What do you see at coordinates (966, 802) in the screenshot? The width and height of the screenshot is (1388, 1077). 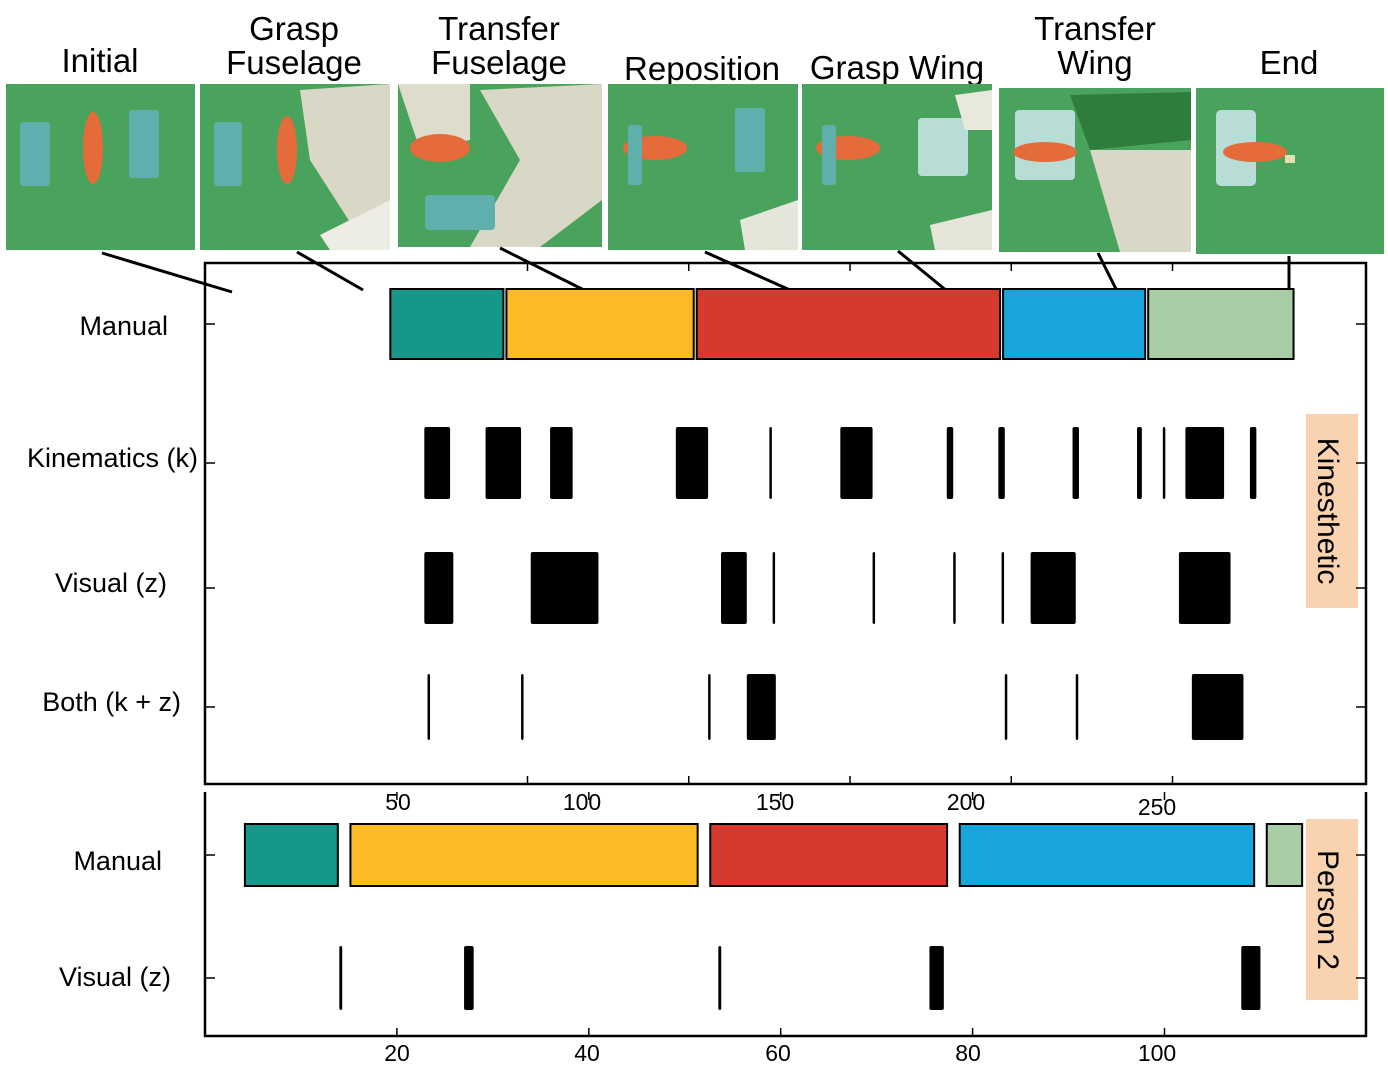 I see `kinesthetic-xtick-label: 200` at bounding box center [966, 802].